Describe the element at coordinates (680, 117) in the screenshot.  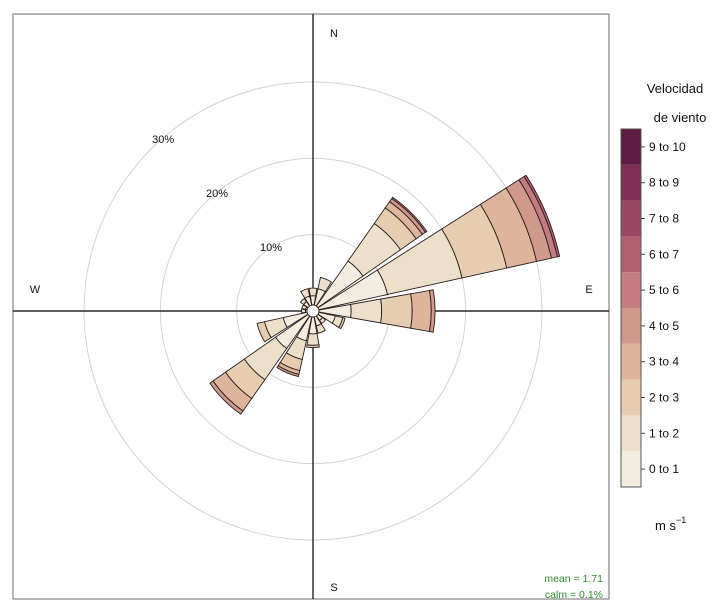
I see `legend-title-line2: de viento` at that location.